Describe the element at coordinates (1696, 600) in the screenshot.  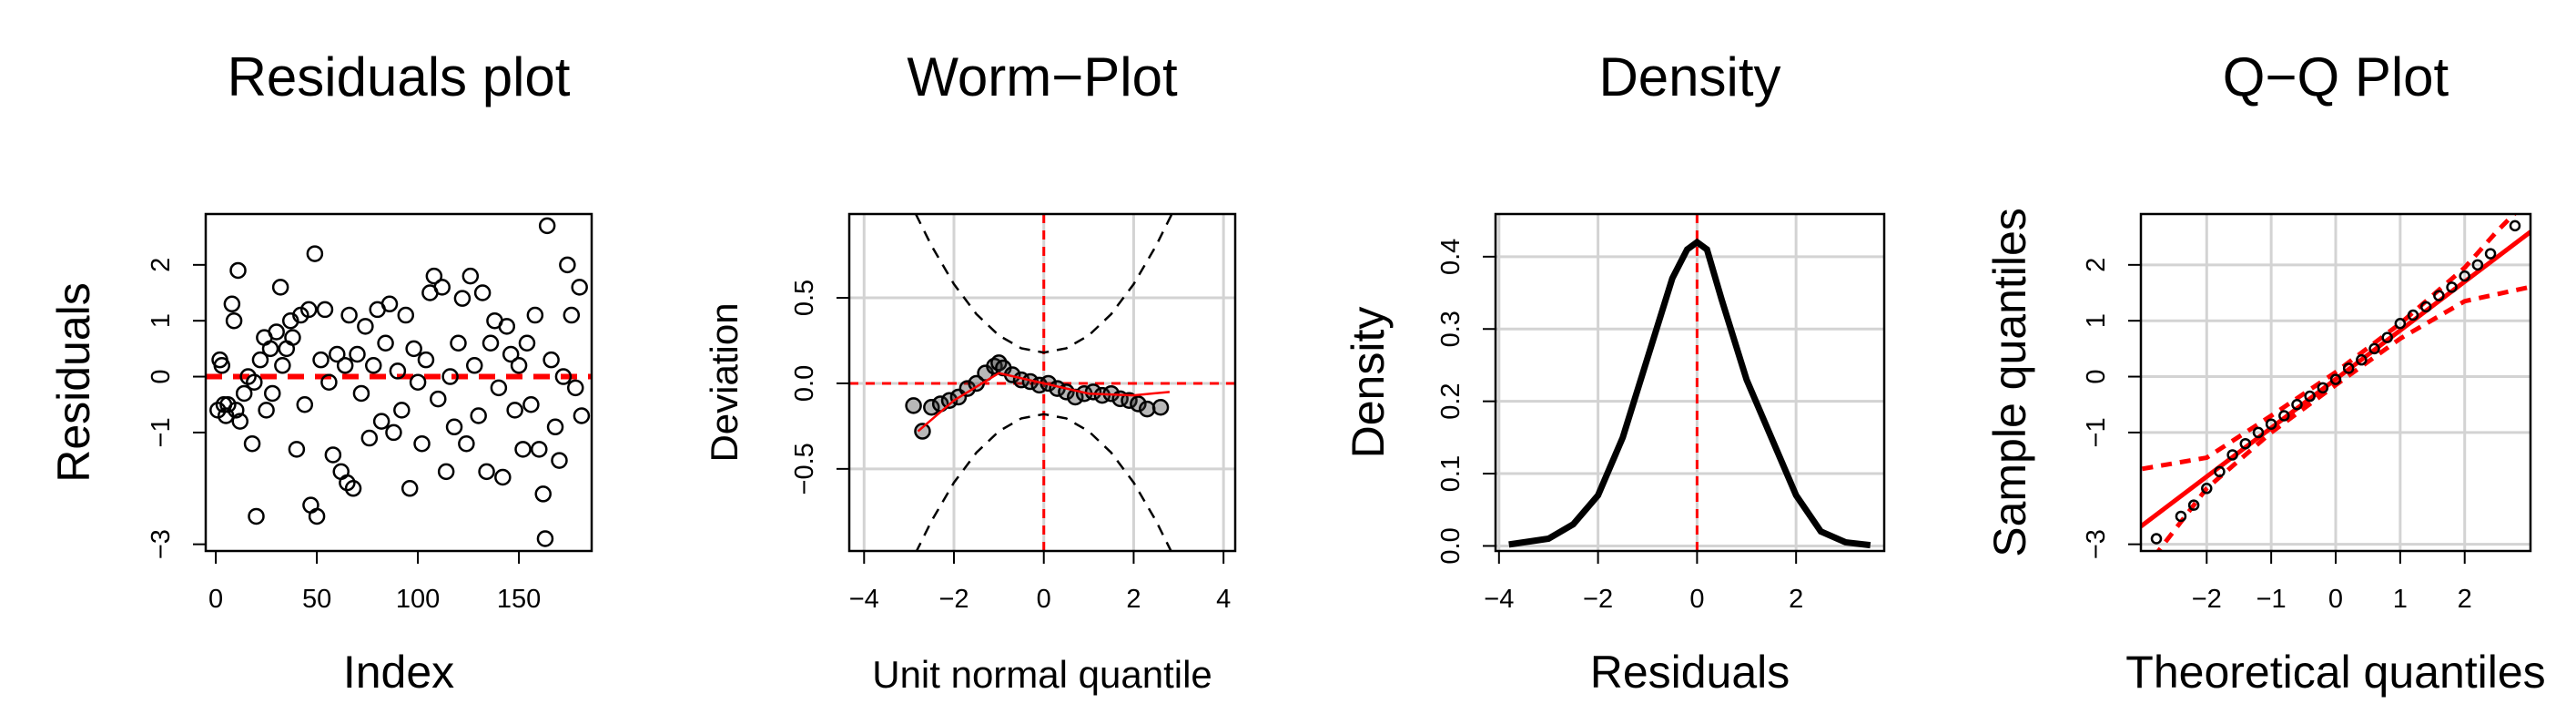
I see `x-tick-label: 0` at that location.